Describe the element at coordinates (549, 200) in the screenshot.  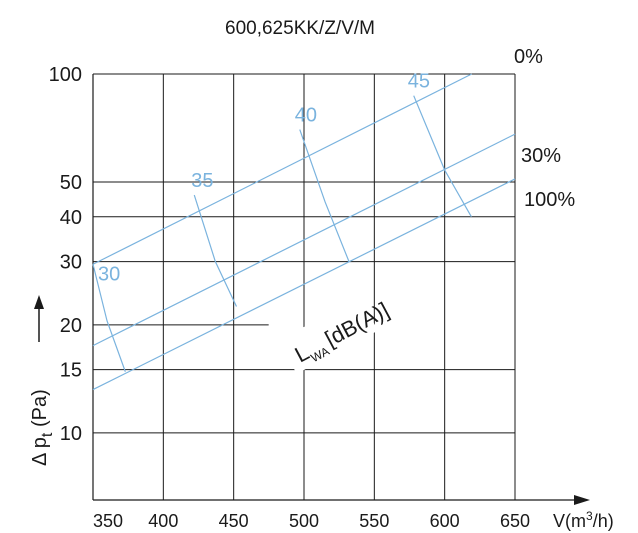
I see `throttle-label: 100%` at that location.